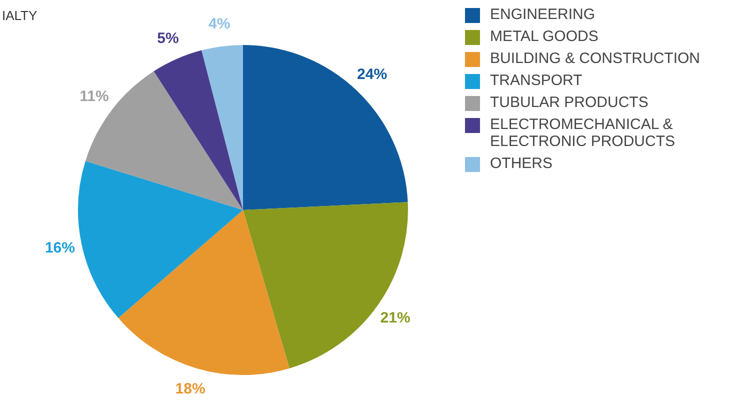  Describe the element at coordinates (521, 163) in the screenshot. I see `legend-label: OTHERS` at that location.